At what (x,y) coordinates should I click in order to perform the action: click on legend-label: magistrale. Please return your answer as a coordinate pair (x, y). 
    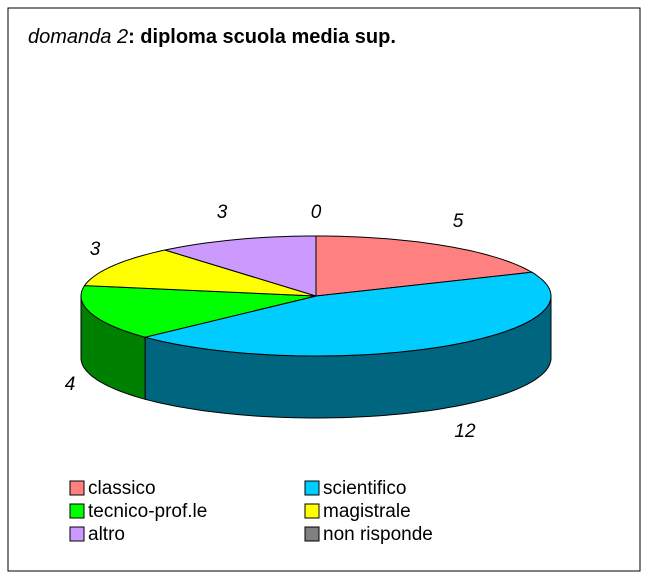
    Looking at the image, I should click on (367, 511).